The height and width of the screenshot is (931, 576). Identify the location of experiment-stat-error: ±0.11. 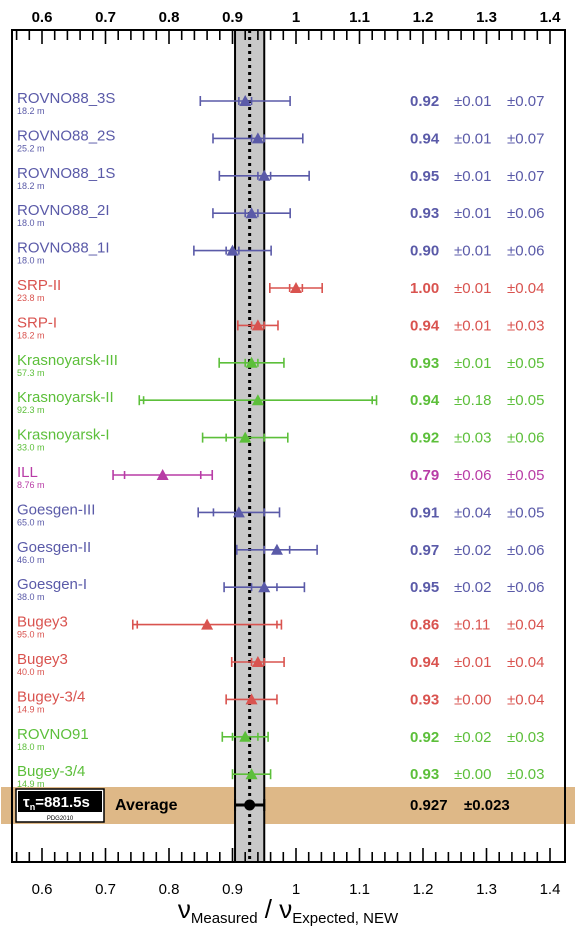
(472, 625).